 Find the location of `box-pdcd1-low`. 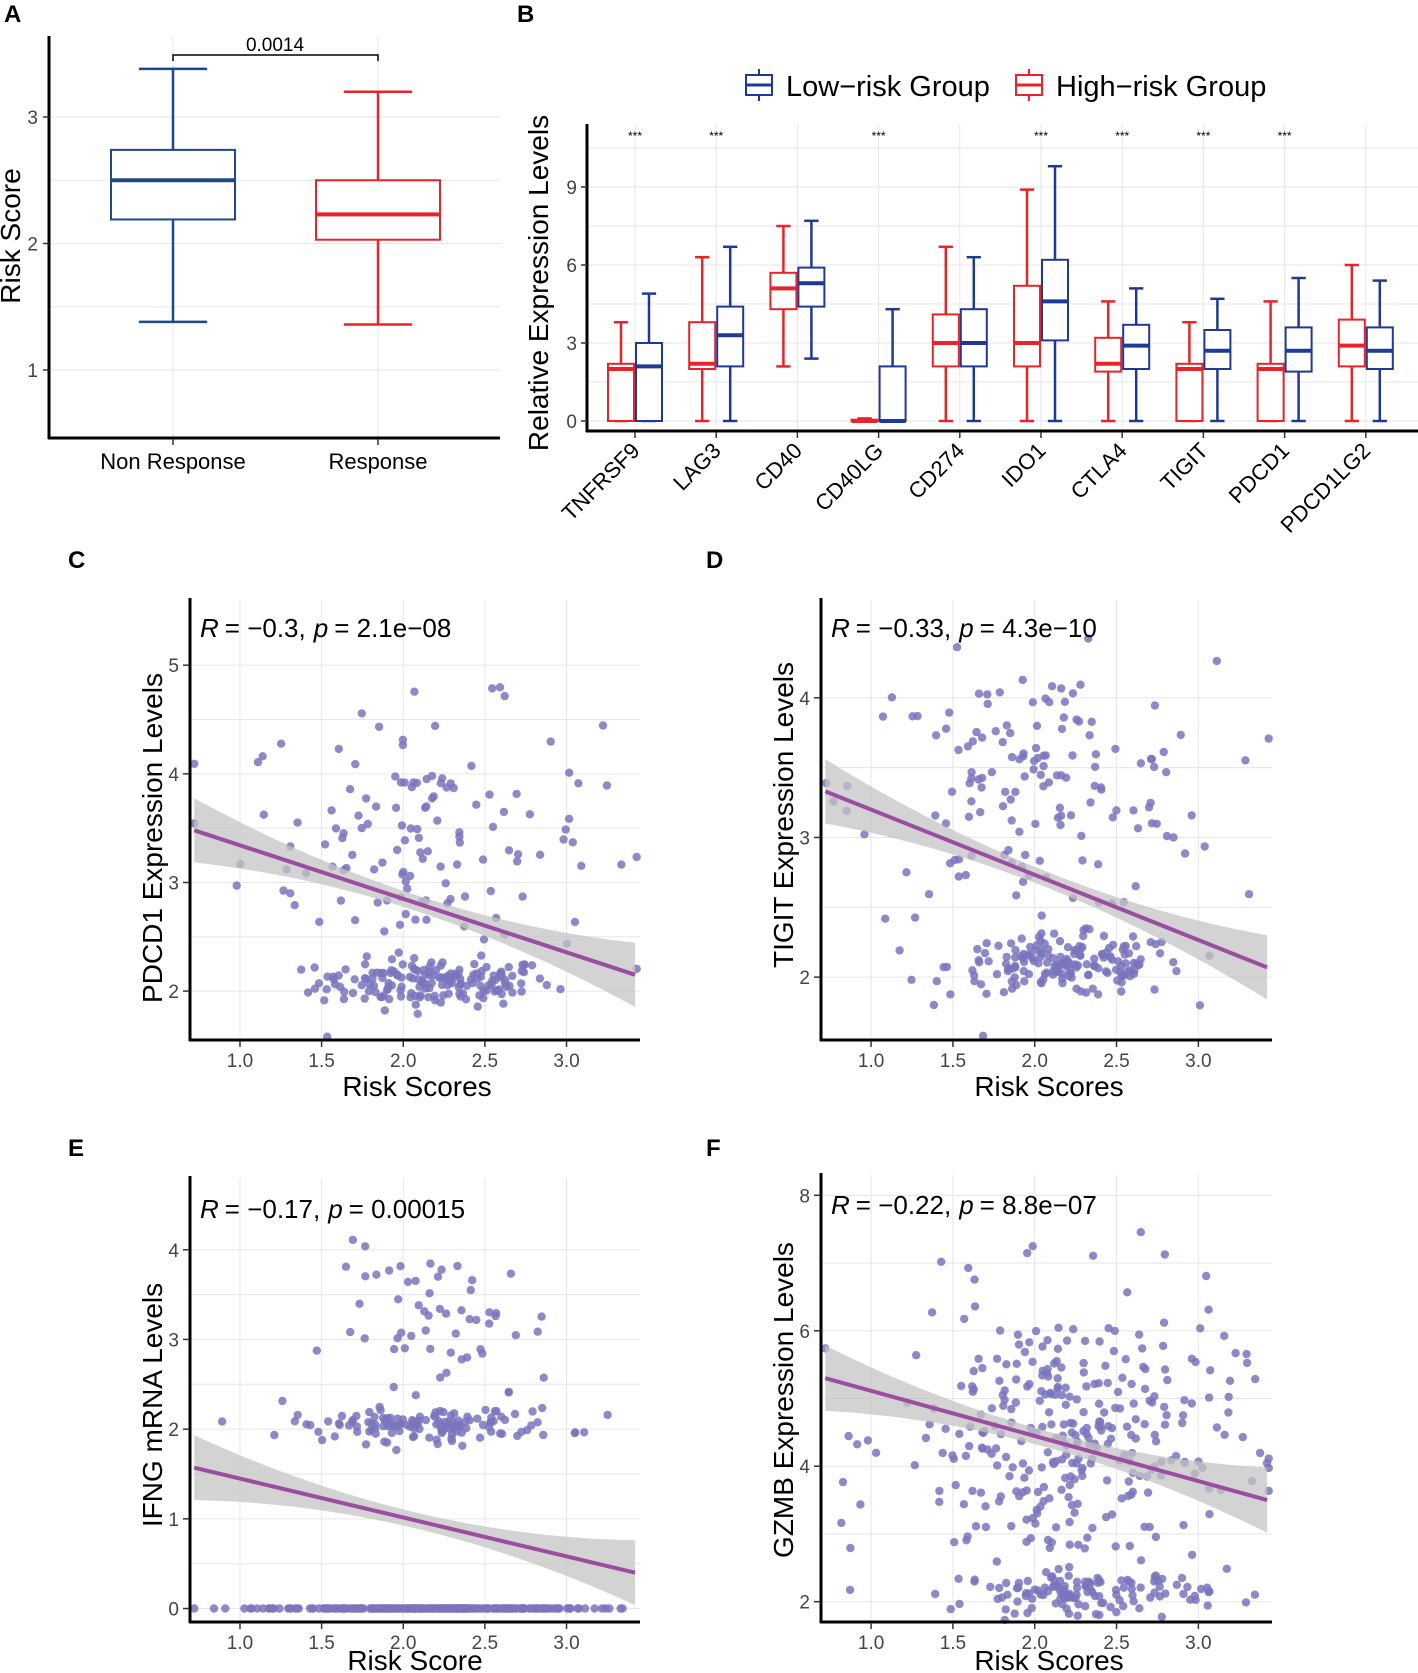

box-pdcd1-low is located at coordinates (1298, 349).